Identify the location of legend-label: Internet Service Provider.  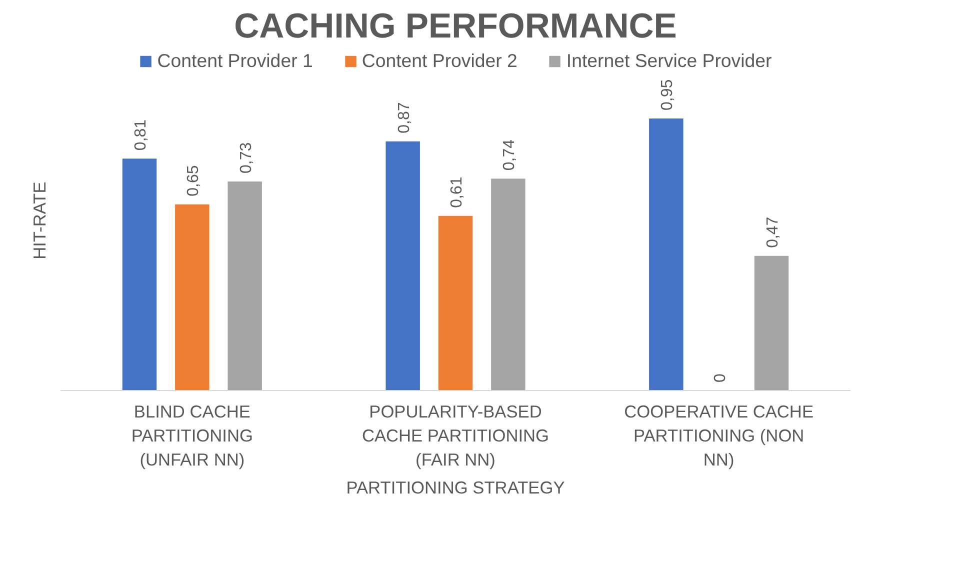
(669, 61).